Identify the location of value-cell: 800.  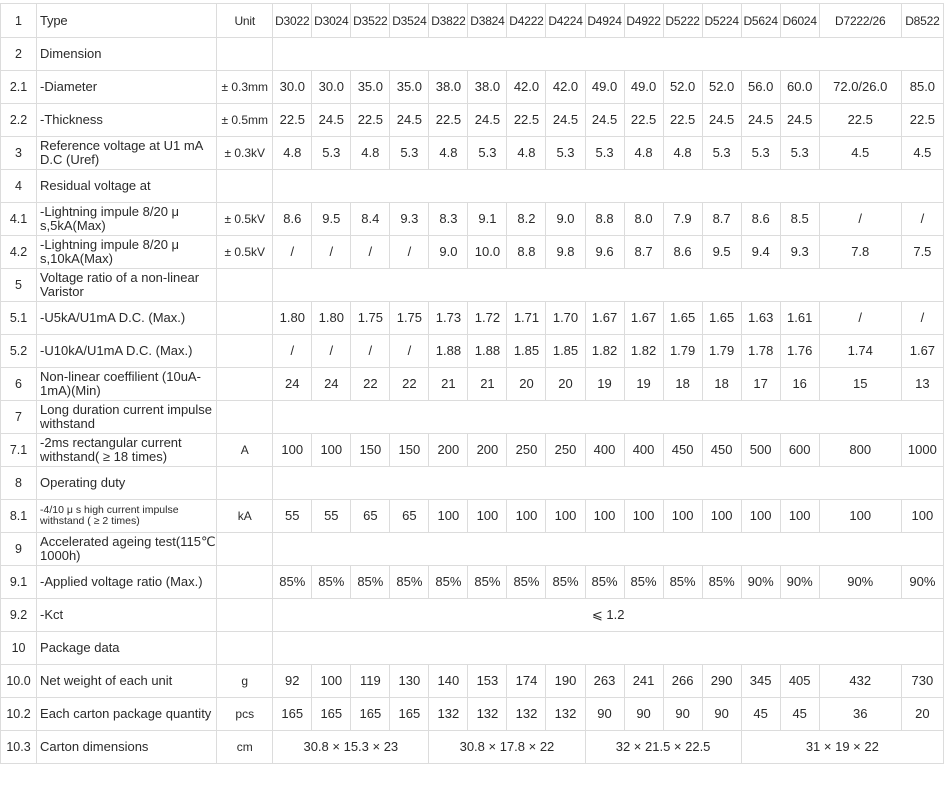
(860, 450).